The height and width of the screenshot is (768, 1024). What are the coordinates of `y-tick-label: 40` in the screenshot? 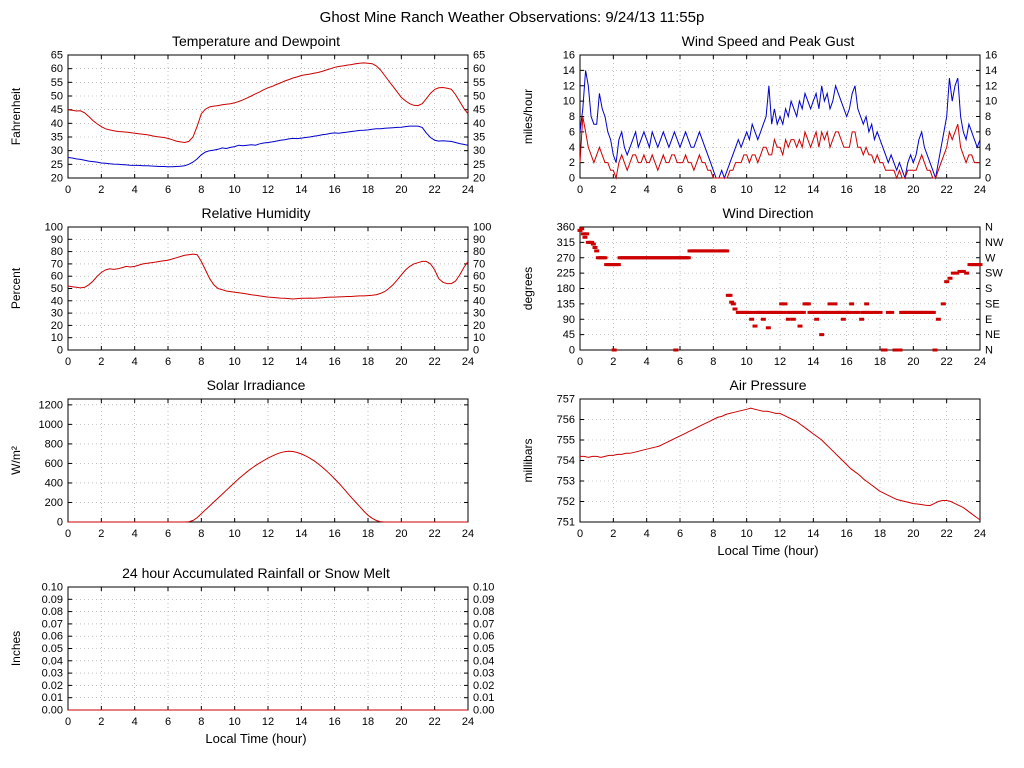 It's located at (57, 124).